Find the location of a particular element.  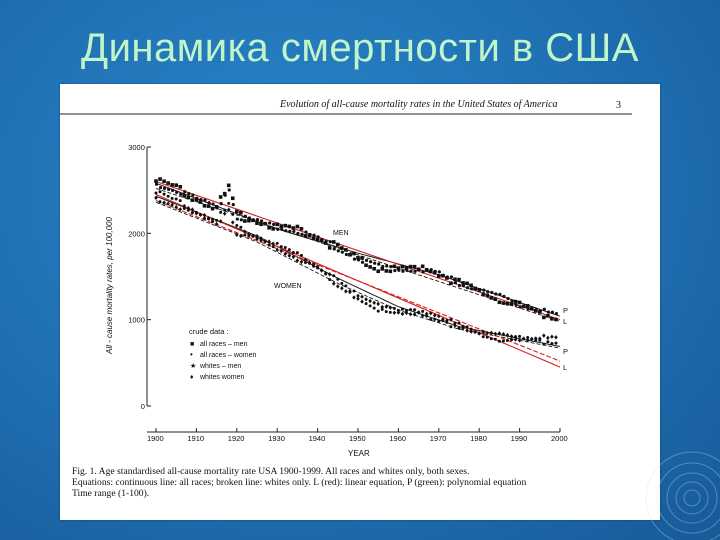

legend-marker-3: ♦ is located at coordinates (192, 377).